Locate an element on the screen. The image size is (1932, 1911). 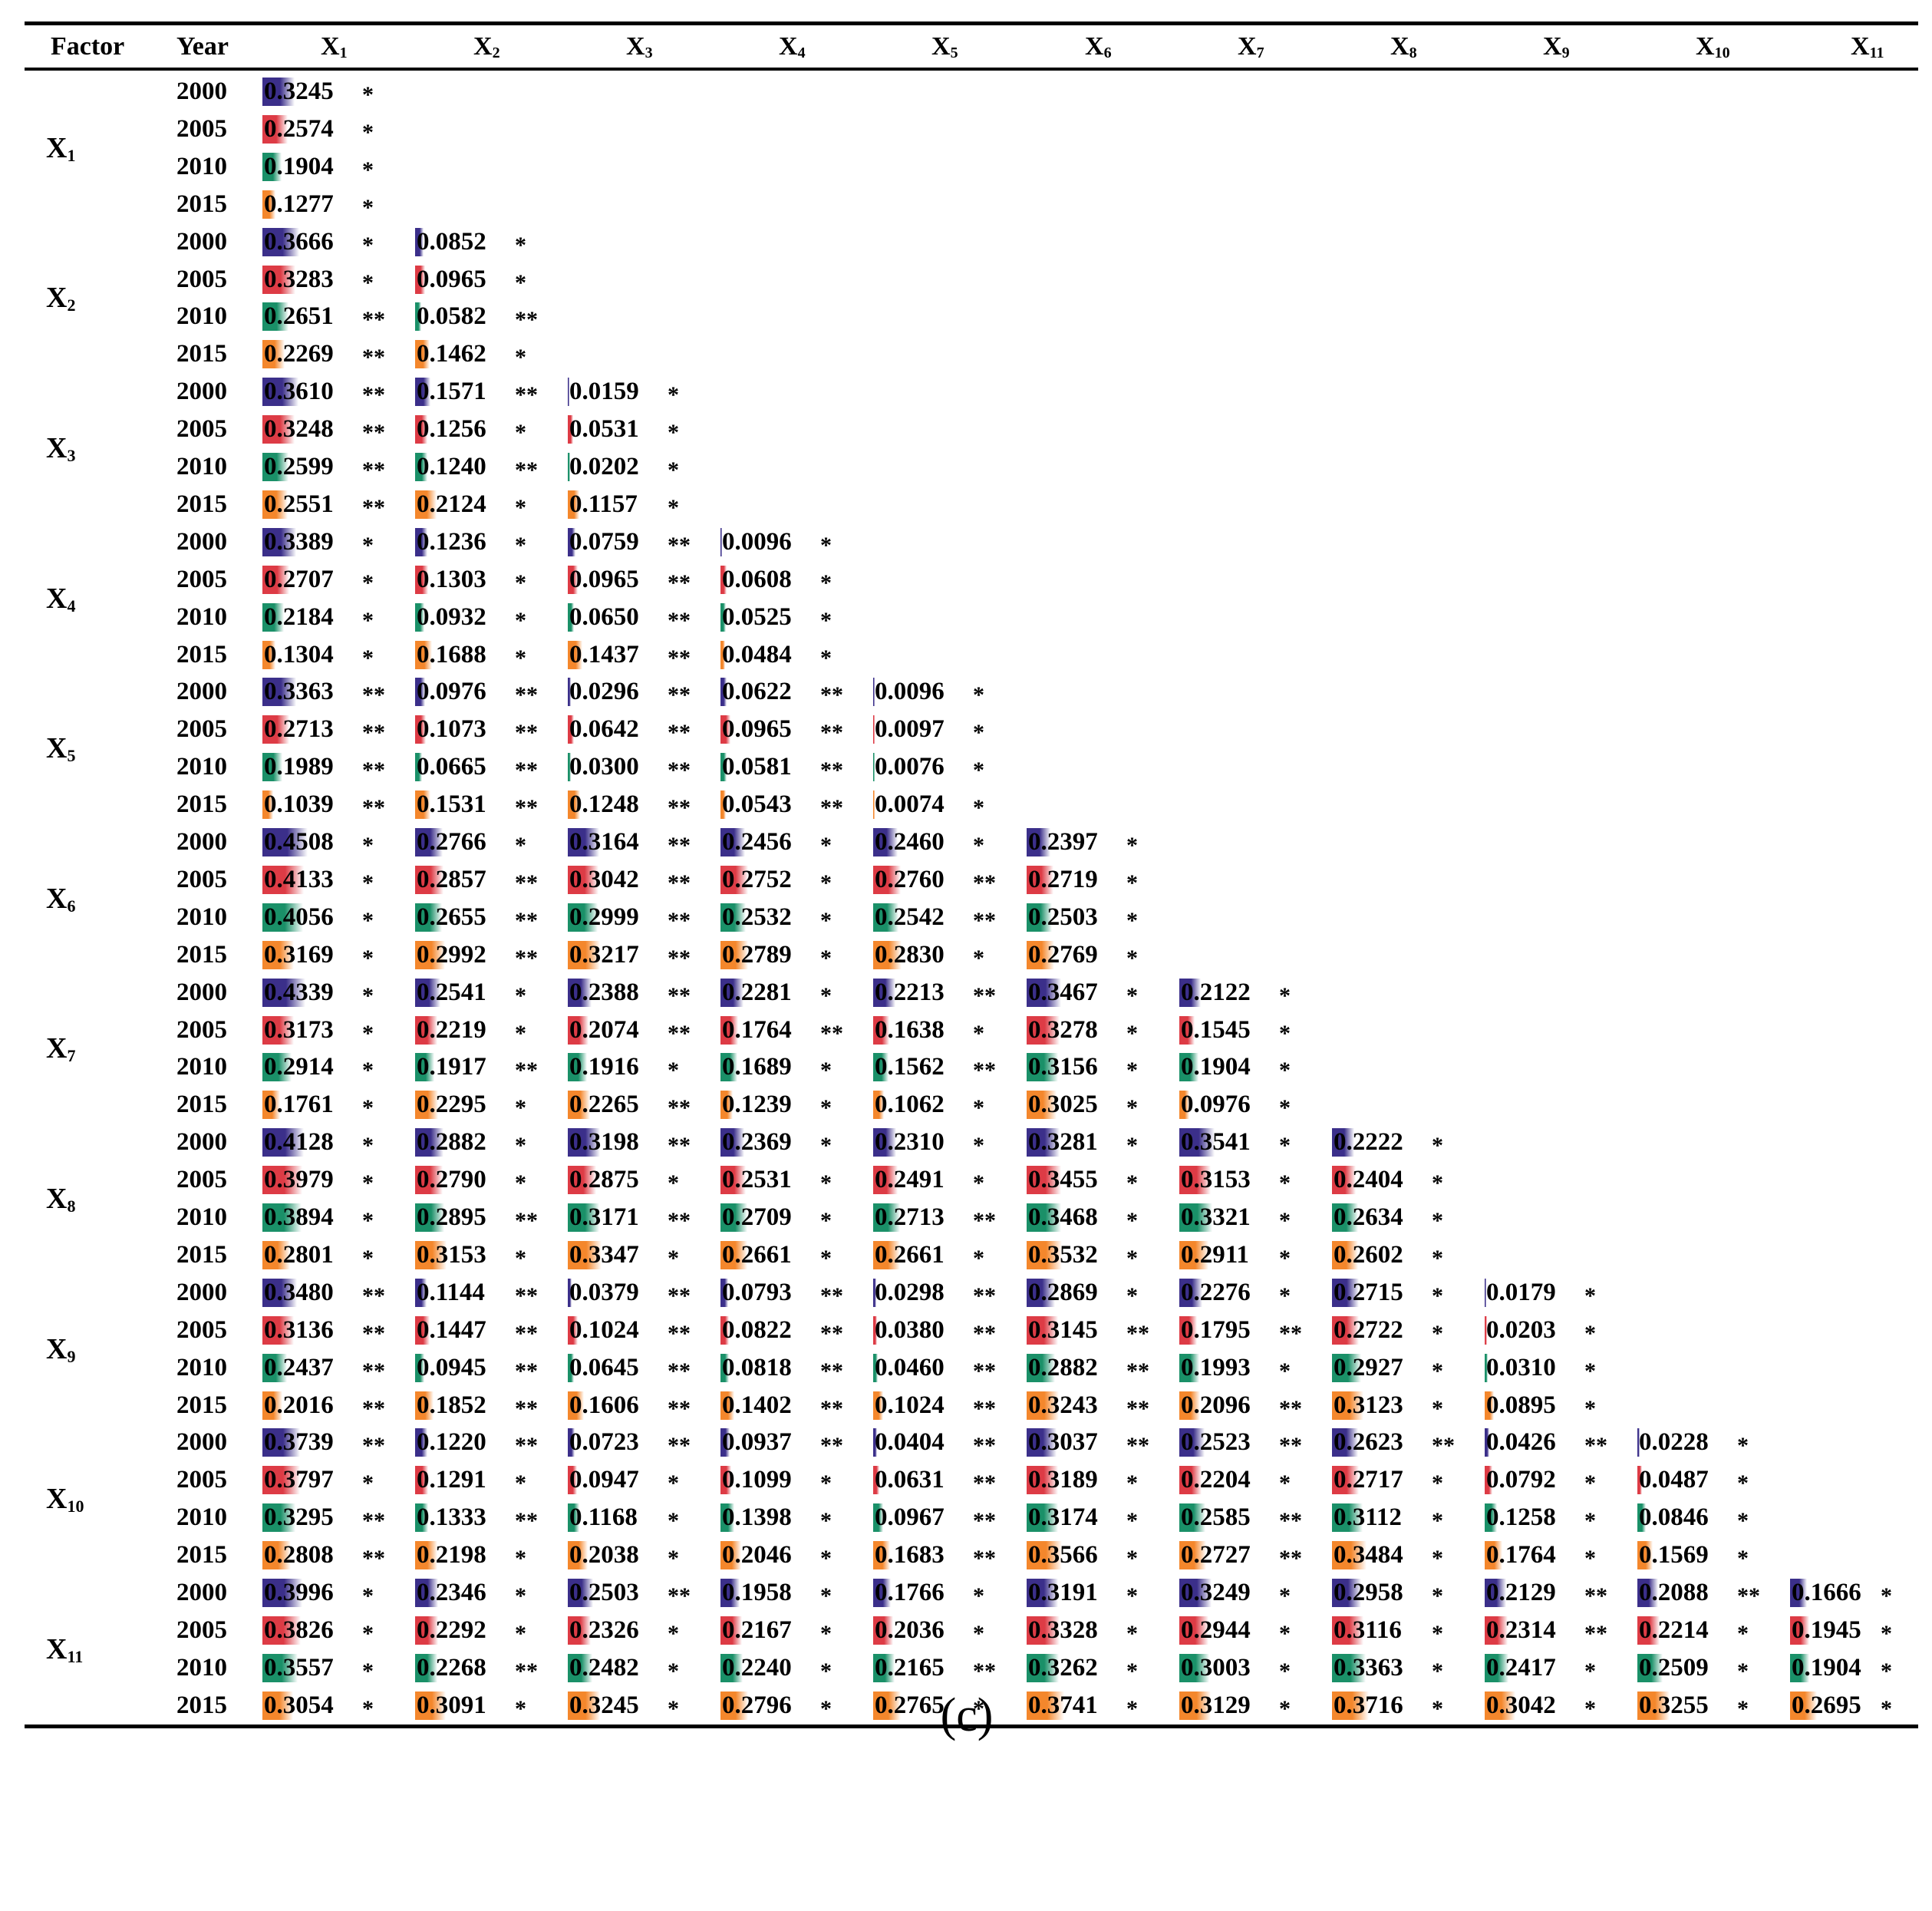
q-value-text: 0.3541 is located at coordinates (1216, 1142).